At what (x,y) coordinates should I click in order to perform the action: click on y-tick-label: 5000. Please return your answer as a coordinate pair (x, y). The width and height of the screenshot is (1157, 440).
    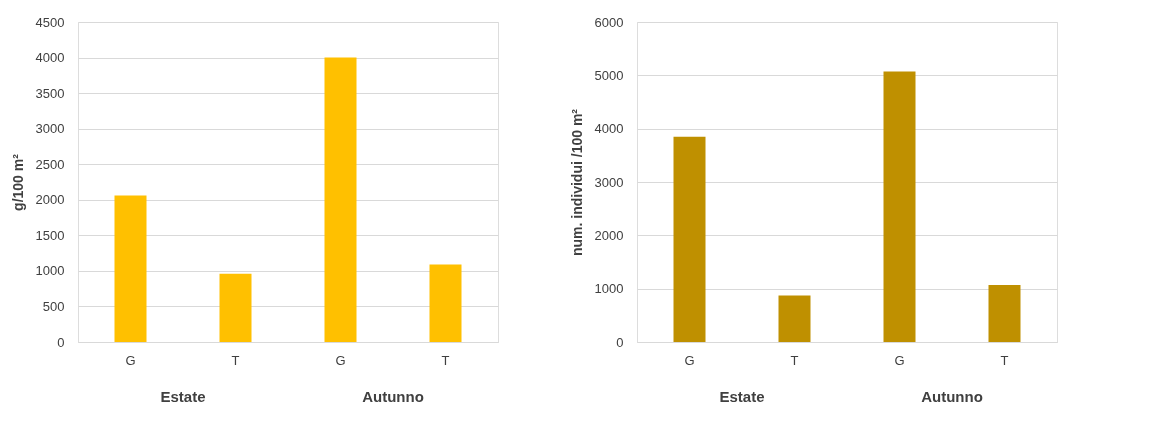
    Looking at the image, I should click on (609, 75).